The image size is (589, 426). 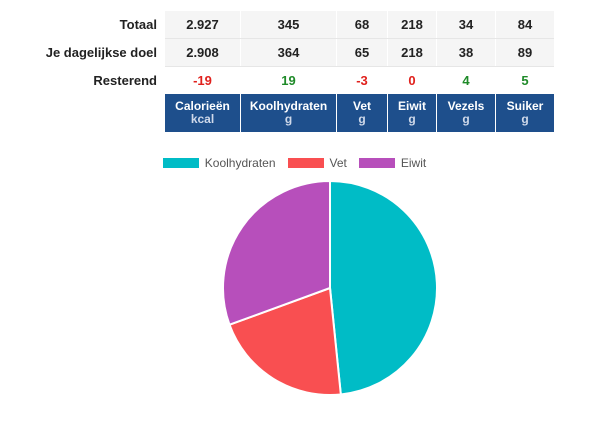 What do you see at coordinates (362, 52) in the screenshot?
I see `cell-vet-doel: 65` at bounding box center [362, 52].